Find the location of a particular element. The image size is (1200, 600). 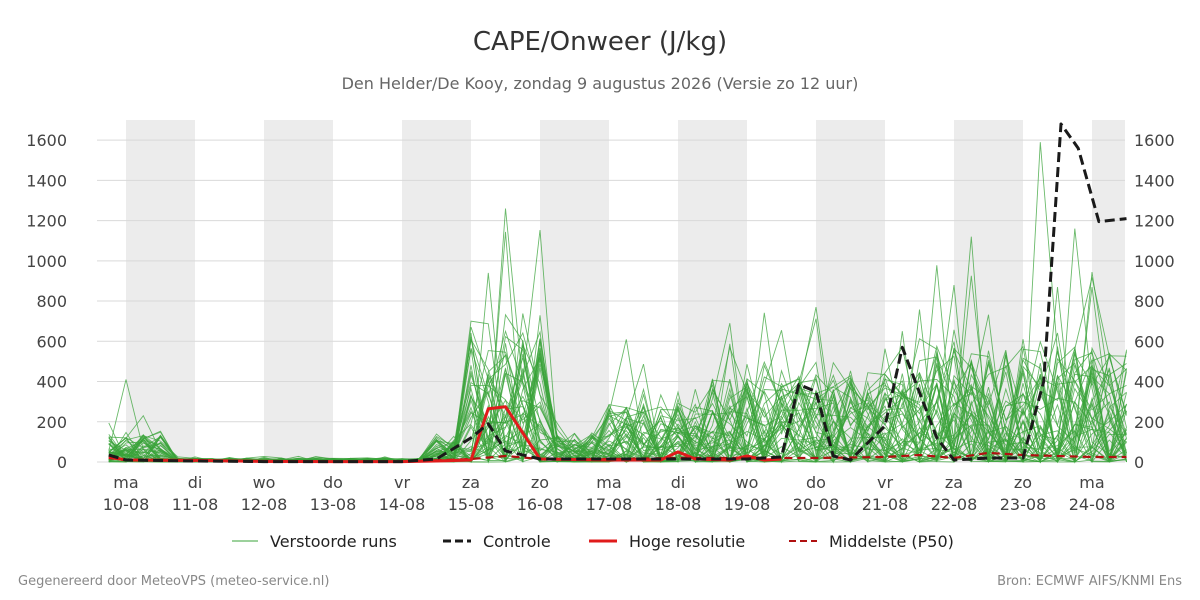

x-tick-date: 21-08 is located at coordinates (885, 504).